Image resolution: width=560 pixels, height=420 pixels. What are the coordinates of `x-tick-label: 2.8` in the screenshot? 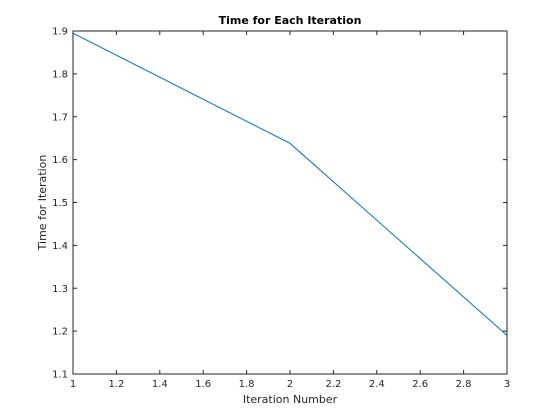 It's located at (464, 384).